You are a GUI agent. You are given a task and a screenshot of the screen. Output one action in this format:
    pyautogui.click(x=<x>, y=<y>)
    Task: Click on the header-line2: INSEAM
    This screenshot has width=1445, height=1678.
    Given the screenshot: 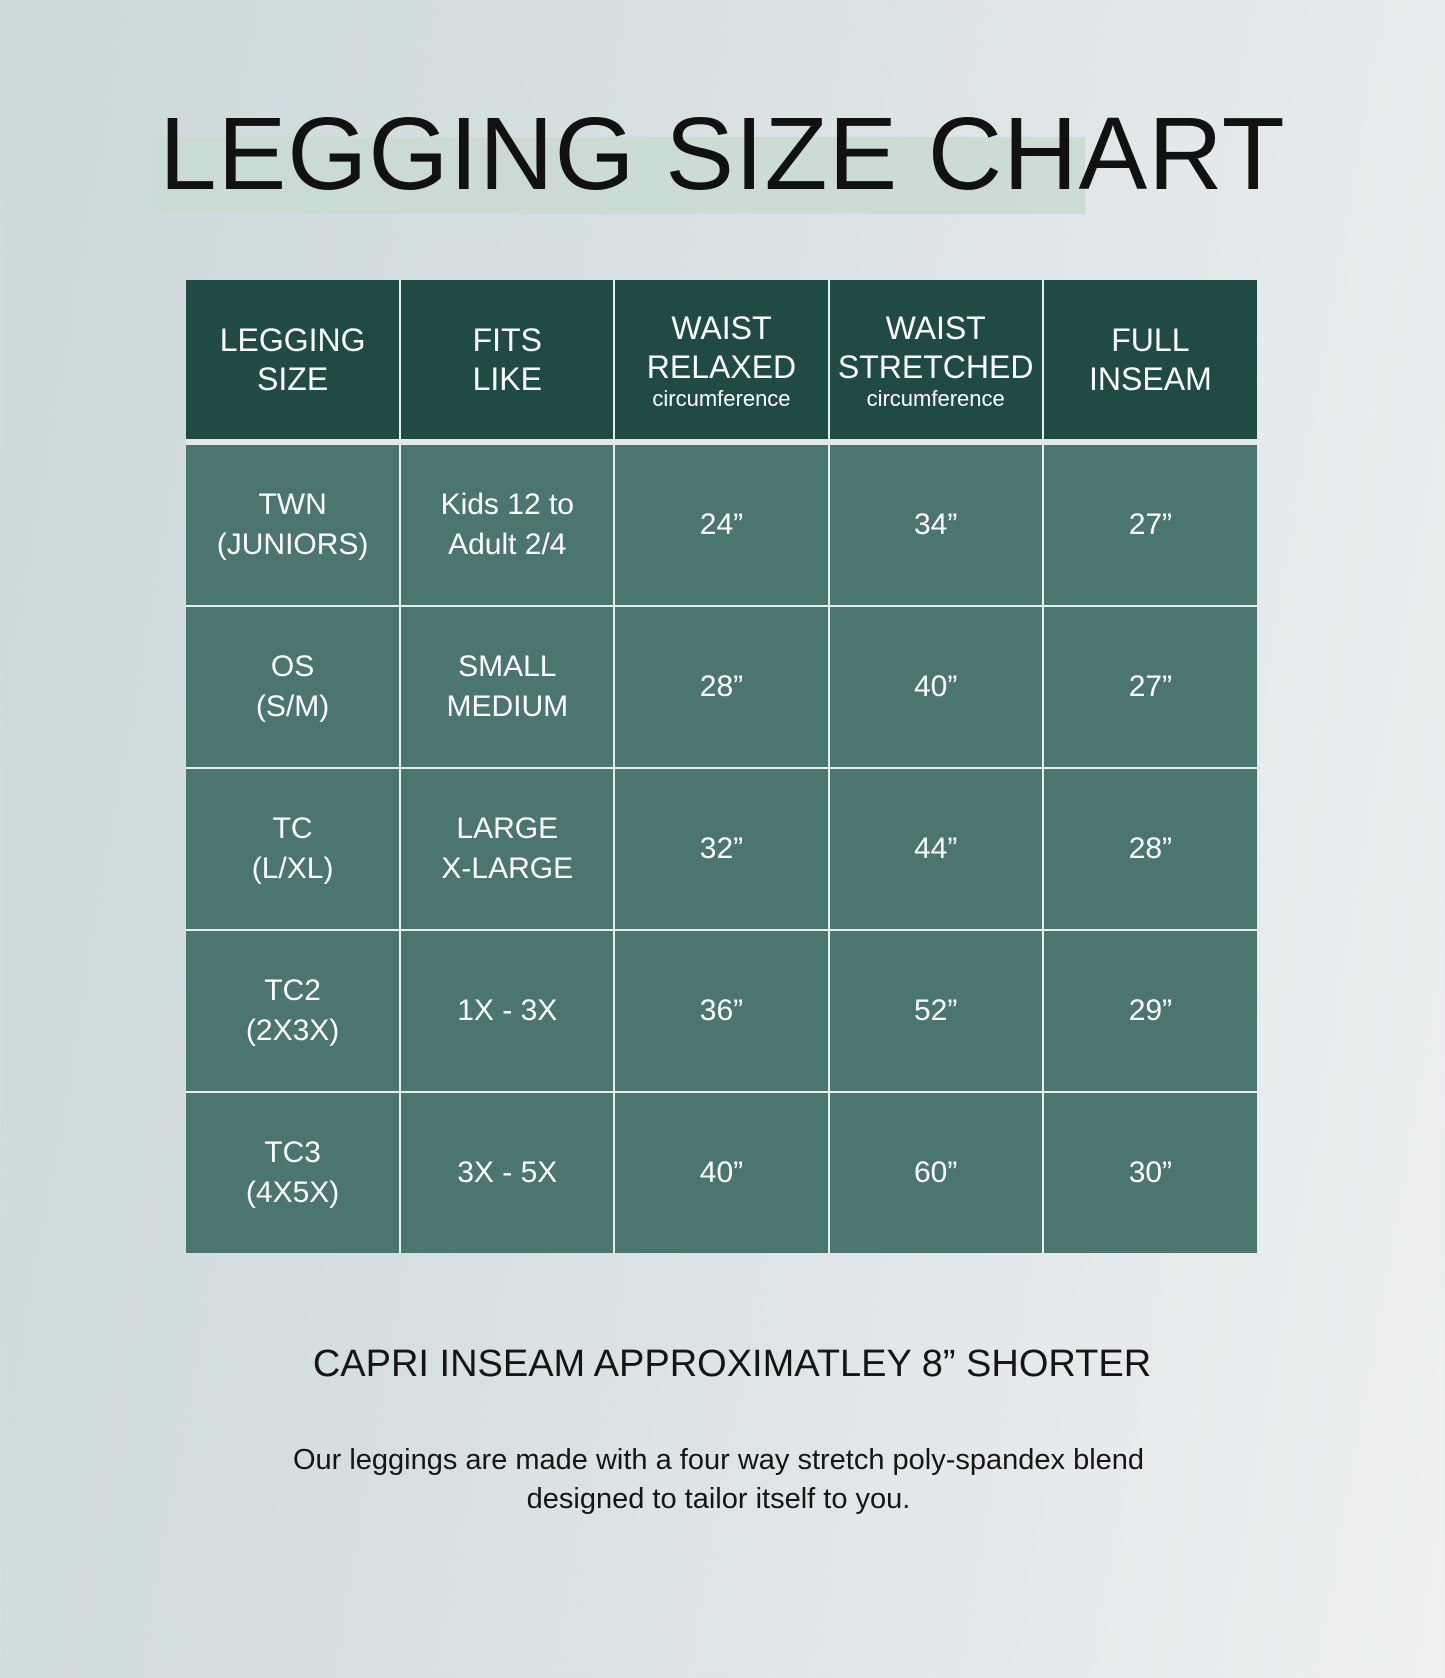 What is the action you would take?
    pyautogui.click(x=1150, y=378)
    